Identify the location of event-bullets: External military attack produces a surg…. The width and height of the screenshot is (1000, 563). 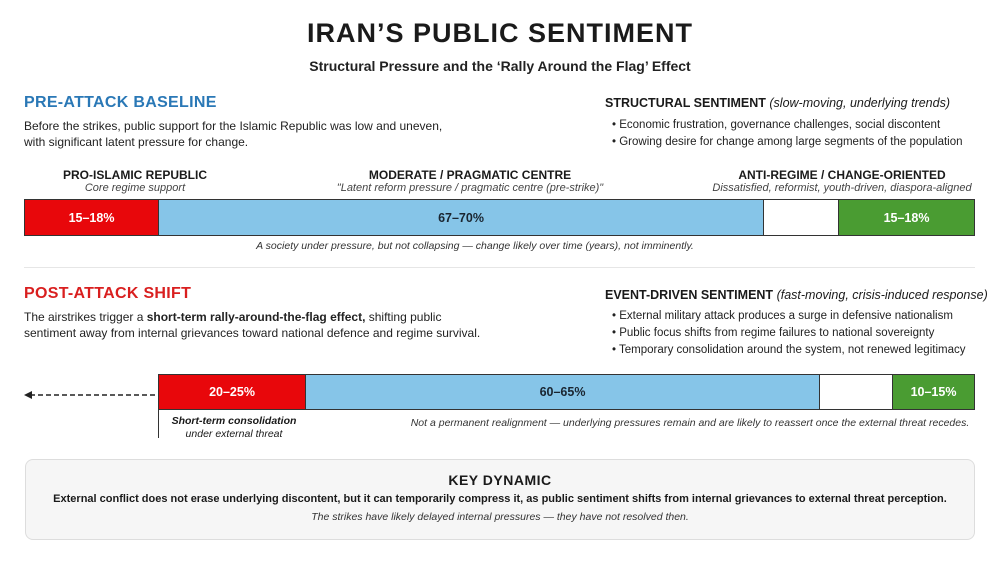
(788, 333).